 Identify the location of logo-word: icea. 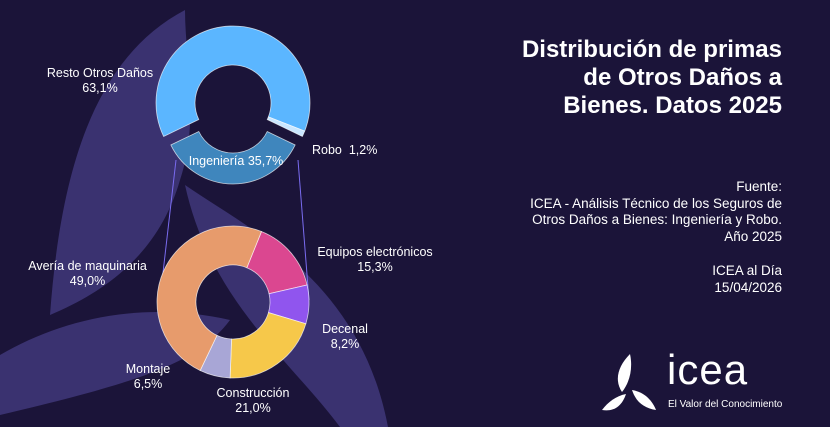
(708, 369).